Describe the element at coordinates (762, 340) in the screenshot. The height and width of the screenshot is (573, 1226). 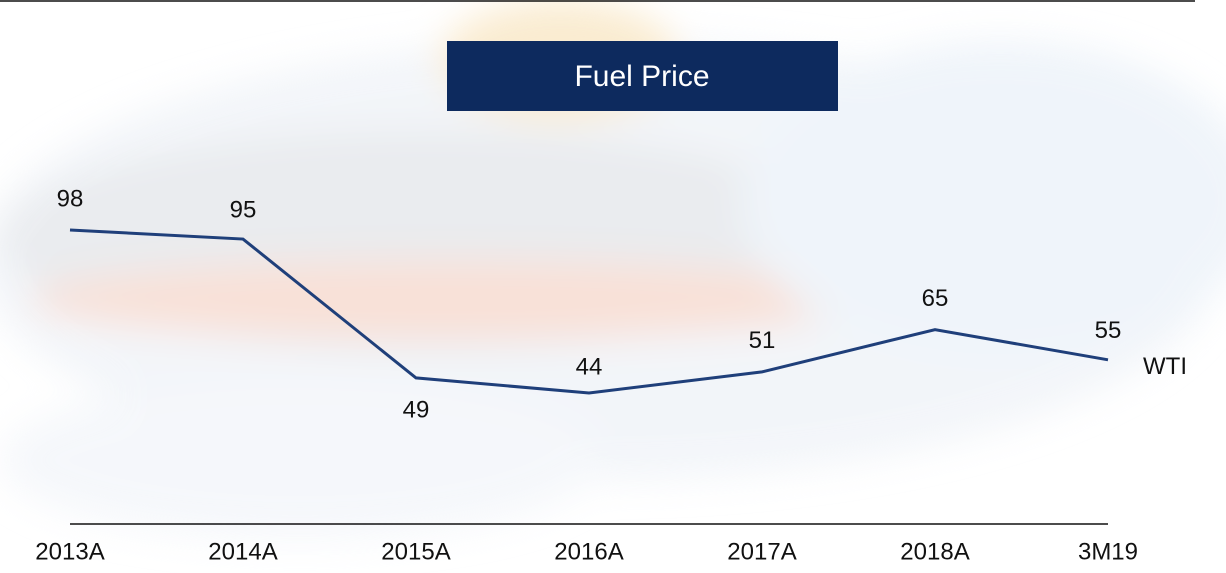
I see `data-label: 51` at that location.